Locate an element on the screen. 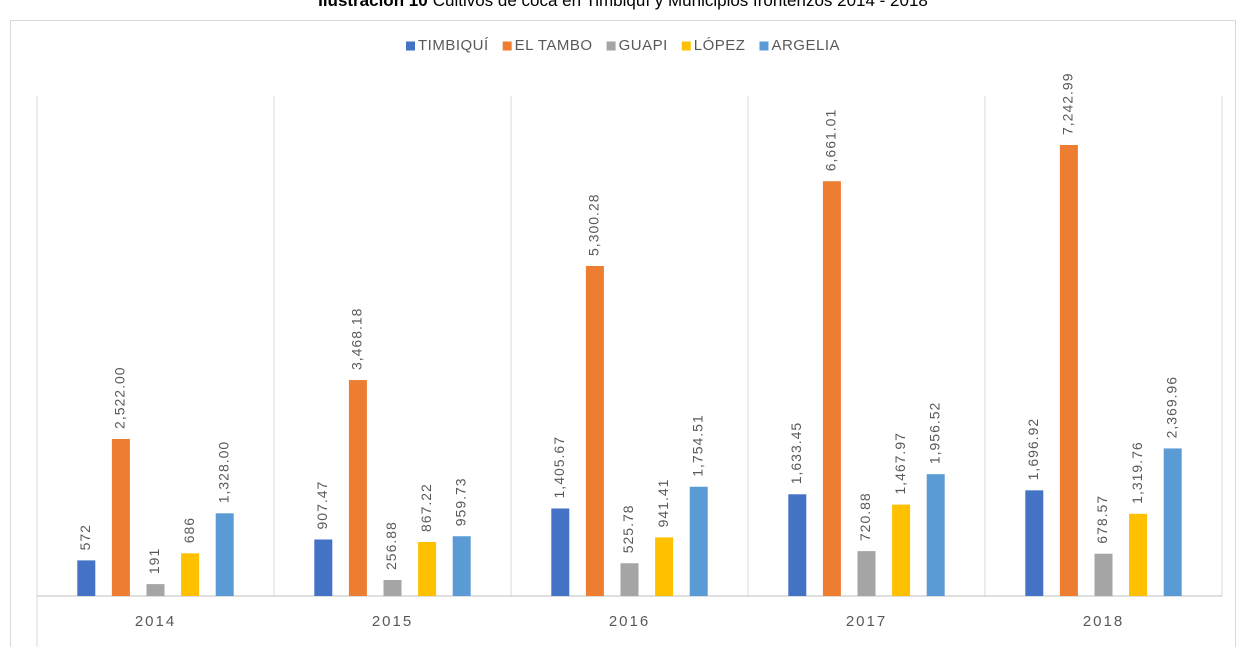  data-label: 678.57 is located at coordinates (1102, 519).